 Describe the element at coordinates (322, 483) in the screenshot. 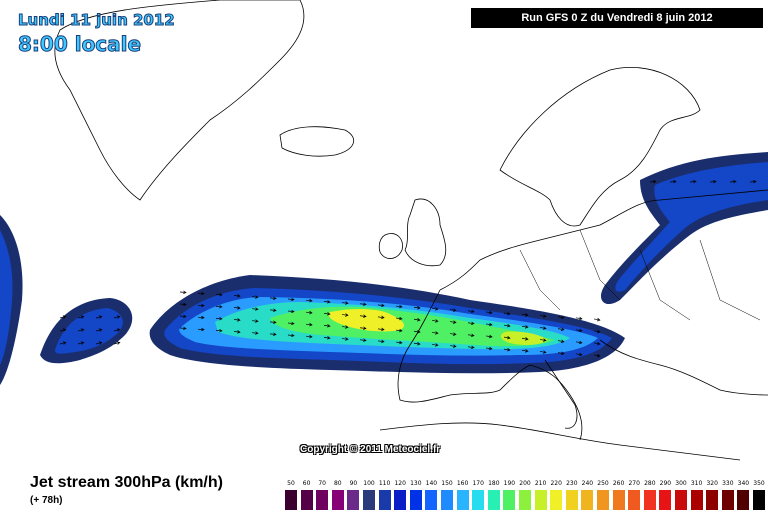

I see `legend-tick-label: 70` at that location.